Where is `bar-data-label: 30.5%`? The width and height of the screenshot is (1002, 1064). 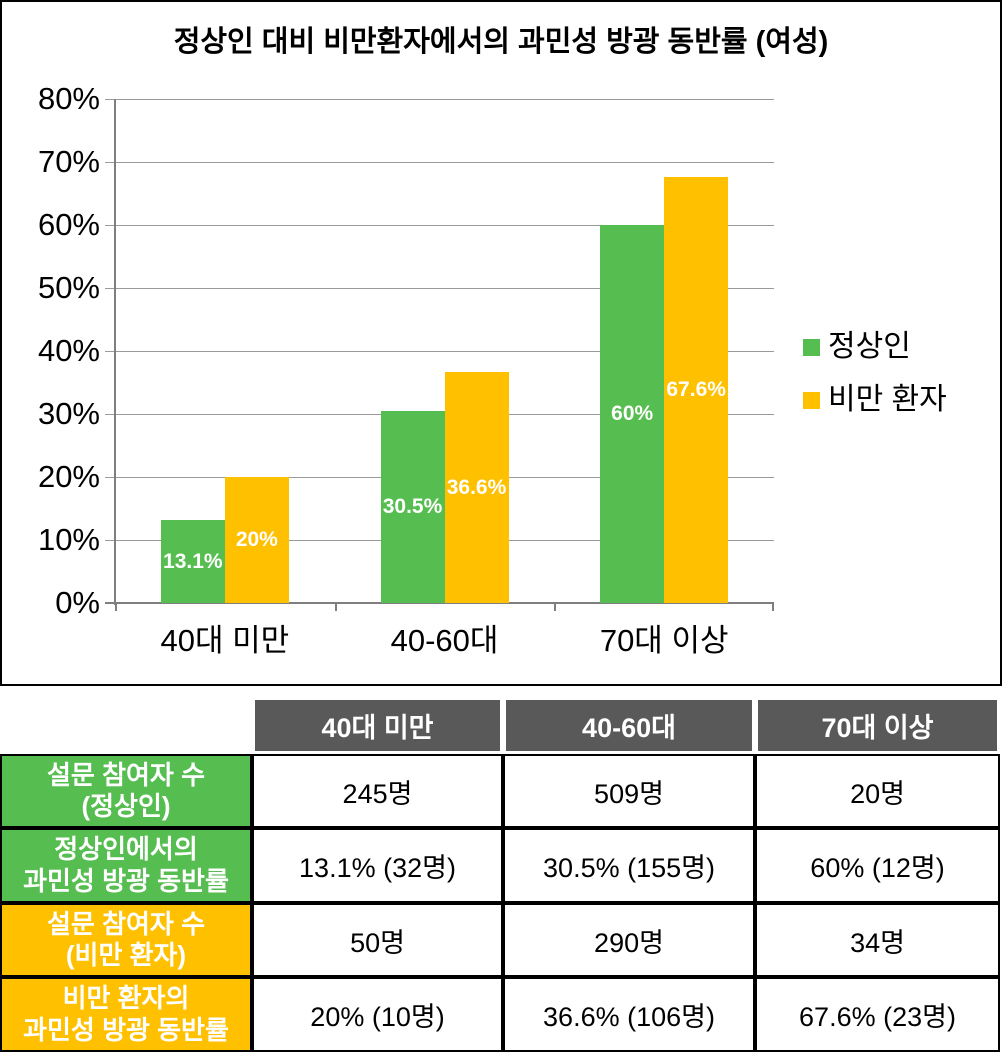 bar-data-label: 30.5% is located at coordinates (412, 506).